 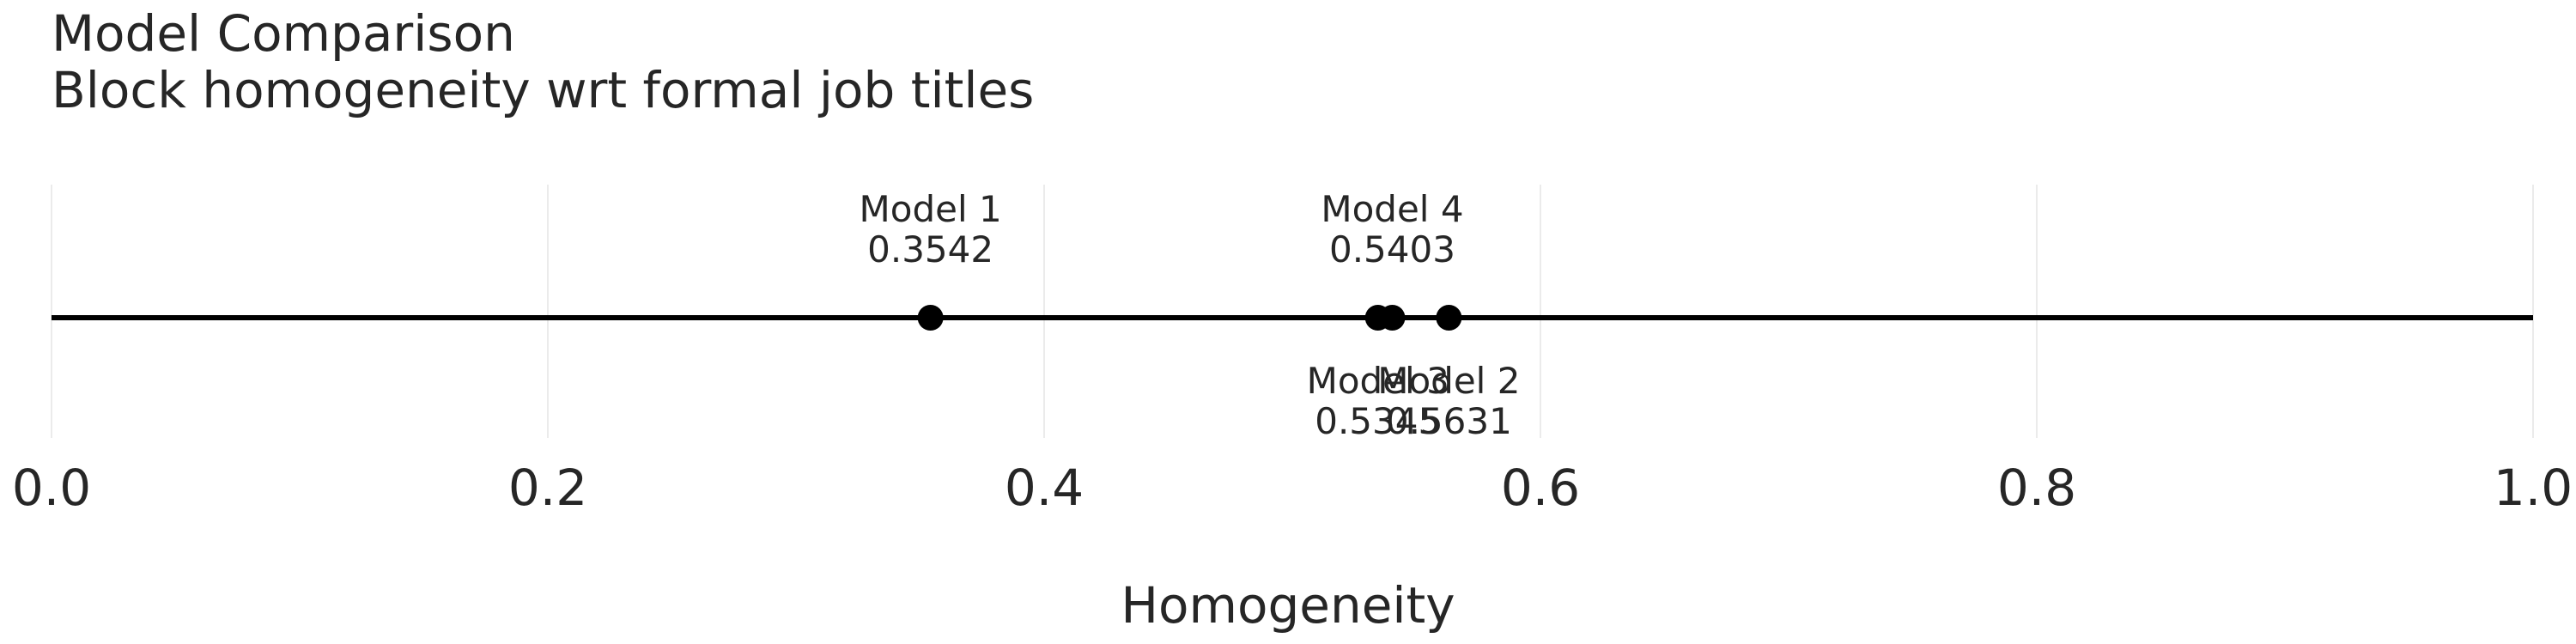 What do you see at coordinates (543, 90) in the screenshot?
I see `chart-subtitle: Block homogeneity wrt formal job titles` at bounding box center [543, 90].